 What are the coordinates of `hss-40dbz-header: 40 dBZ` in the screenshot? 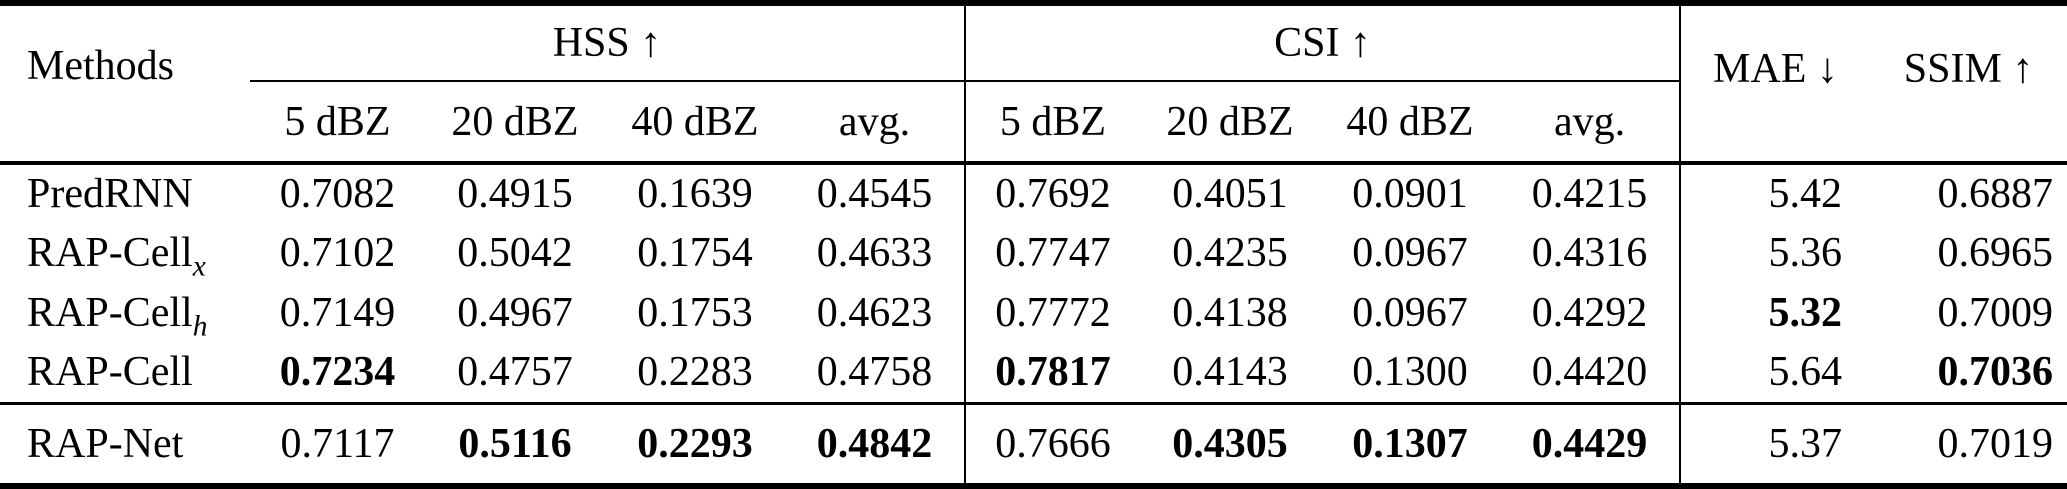 It's located at (695, 123).